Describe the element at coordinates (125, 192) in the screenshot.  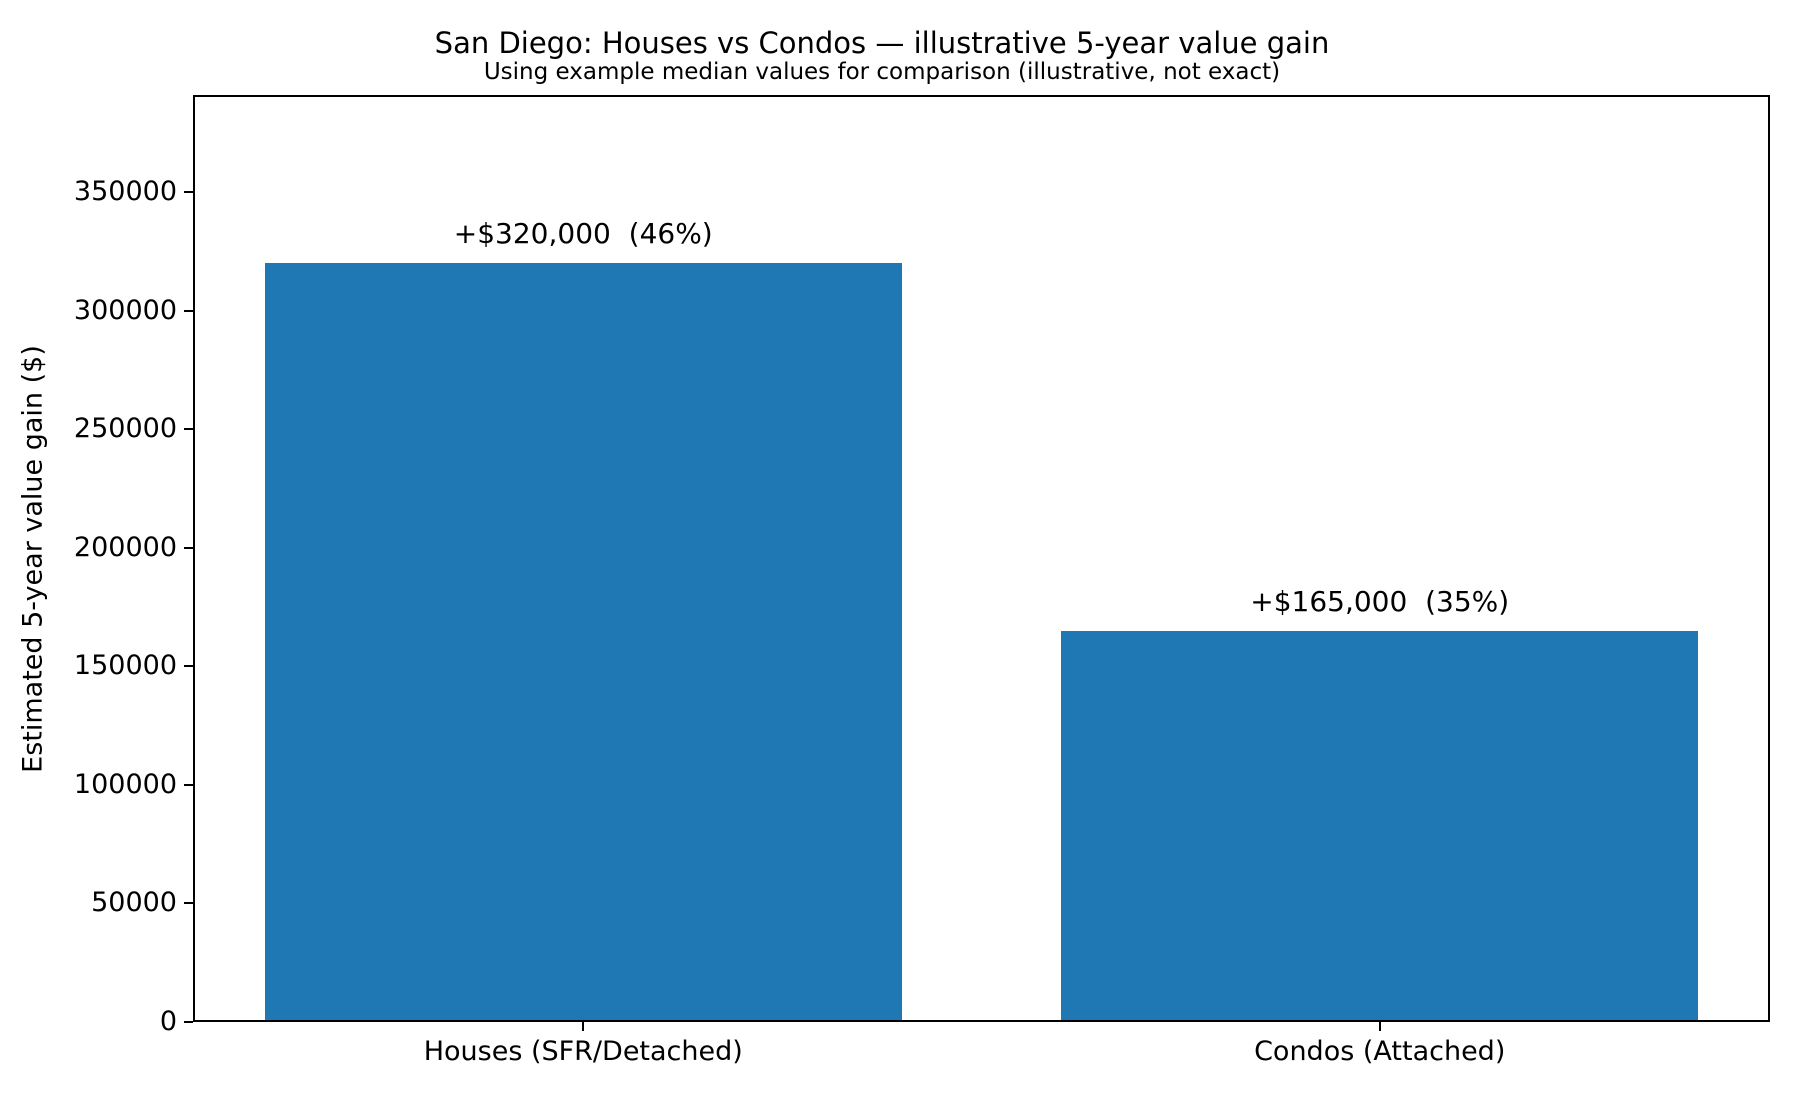
I see `y-tick-label: 350000` at that location.